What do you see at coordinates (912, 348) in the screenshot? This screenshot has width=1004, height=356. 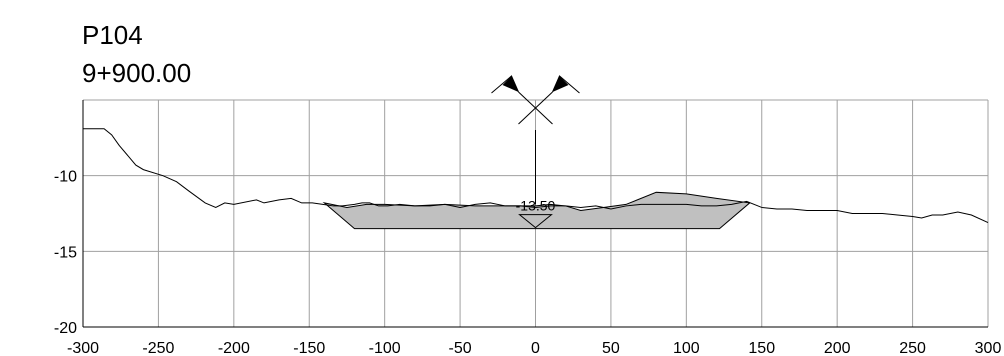 I see `x-tick-label: 250` at bounding box center [912, 348].